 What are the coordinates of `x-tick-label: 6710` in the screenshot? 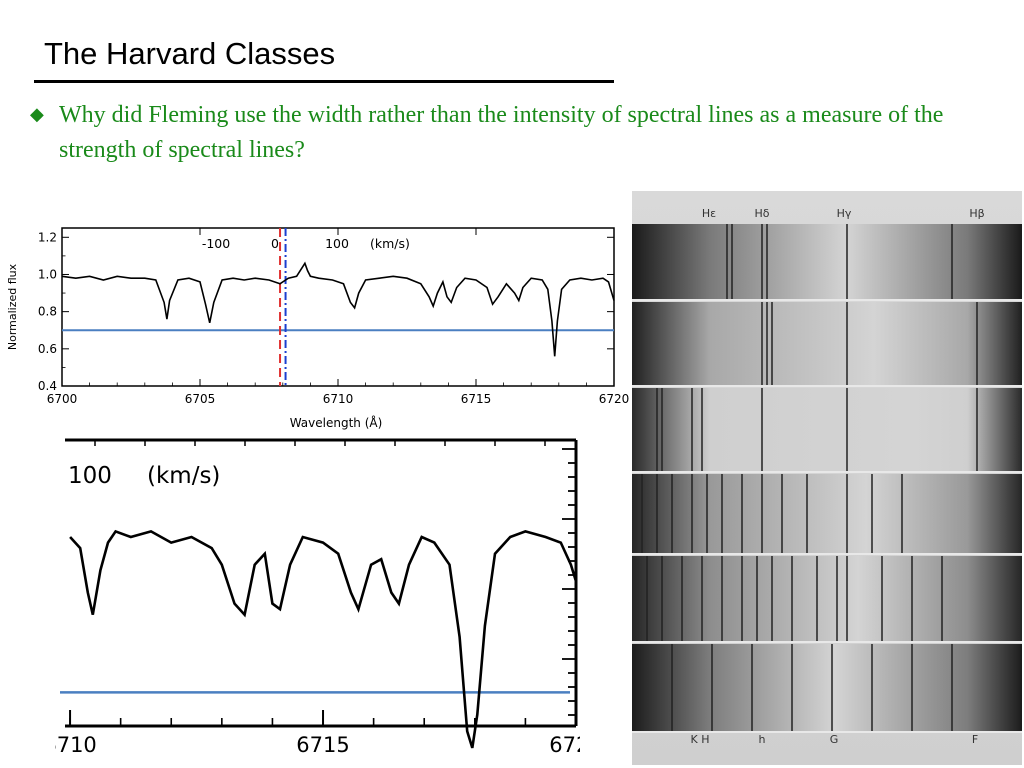 It's located at (338, 399).